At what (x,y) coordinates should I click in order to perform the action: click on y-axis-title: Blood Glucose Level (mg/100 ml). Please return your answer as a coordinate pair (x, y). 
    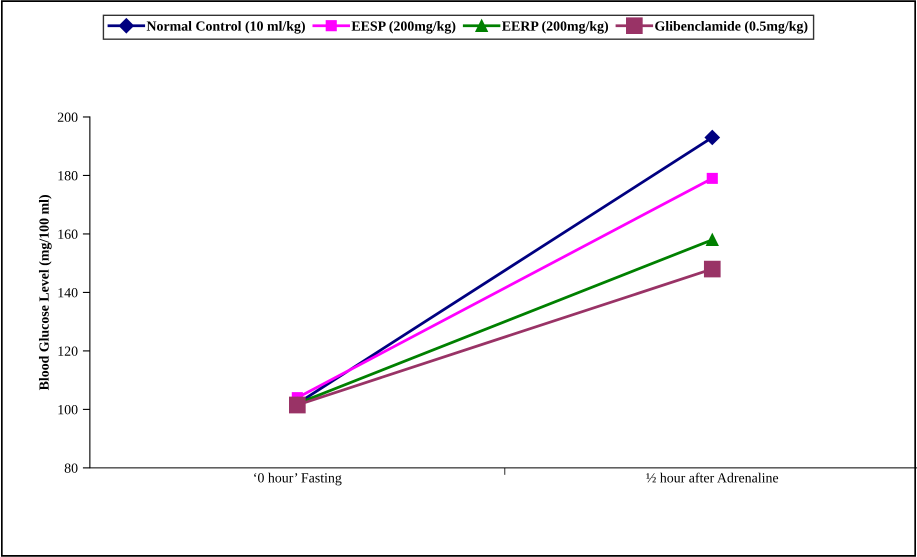
    Looking at the image, I should click on (45, 292).